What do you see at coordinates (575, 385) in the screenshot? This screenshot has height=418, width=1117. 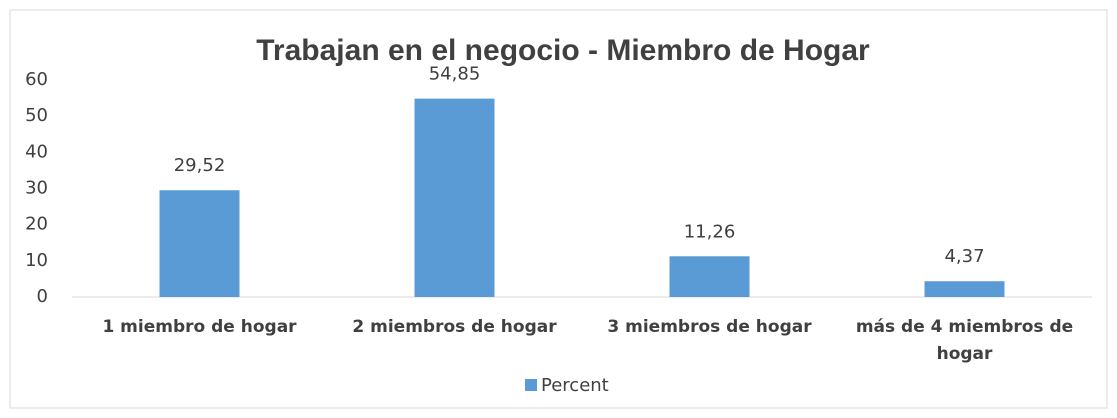 I see `legend-label: Percent` at bounding box center [575, 385].